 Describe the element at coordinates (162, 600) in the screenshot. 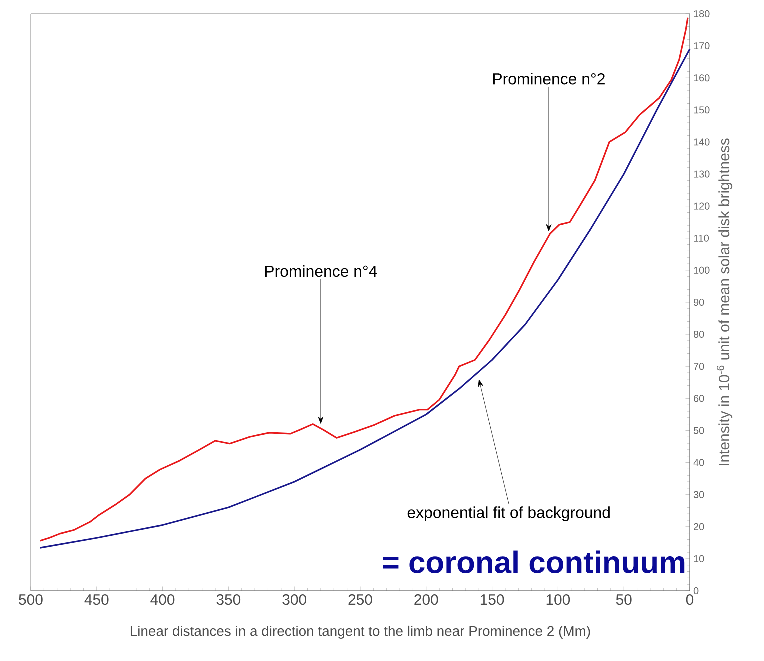

I see `x-tick-label: 400` at that location.